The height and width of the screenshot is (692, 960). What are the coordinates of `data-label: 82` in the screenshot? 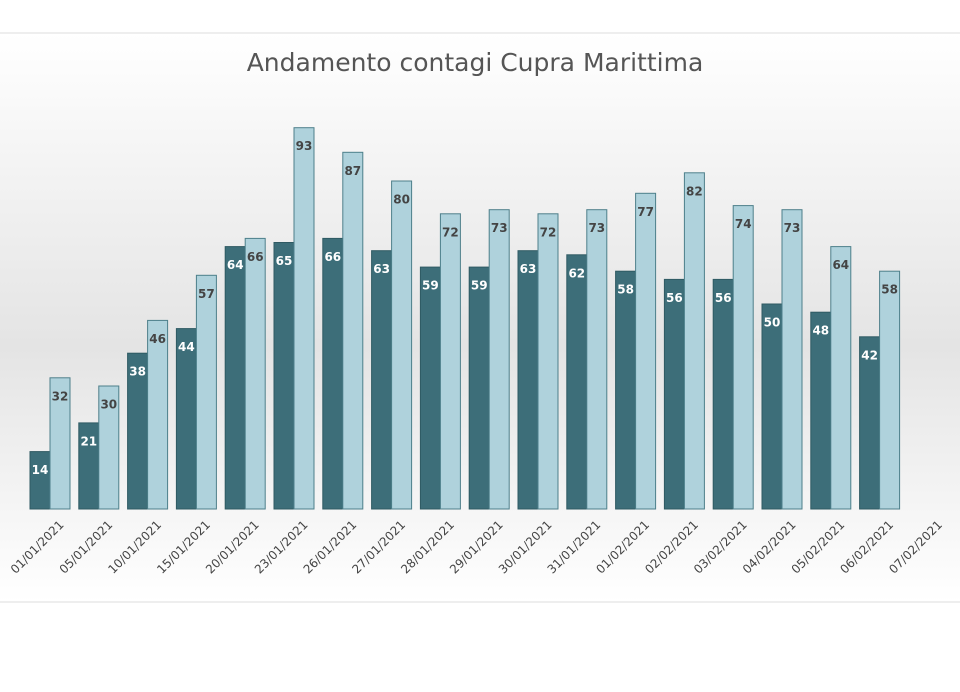 It's located at (694, 191).